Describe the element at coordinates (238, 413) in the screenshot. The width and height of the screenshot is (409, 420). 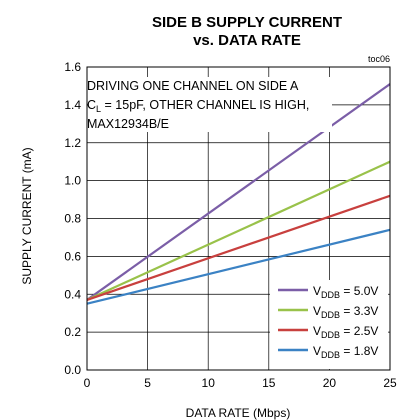
I see `x-axis-label: DATA RATE (Mbps)` at that location.